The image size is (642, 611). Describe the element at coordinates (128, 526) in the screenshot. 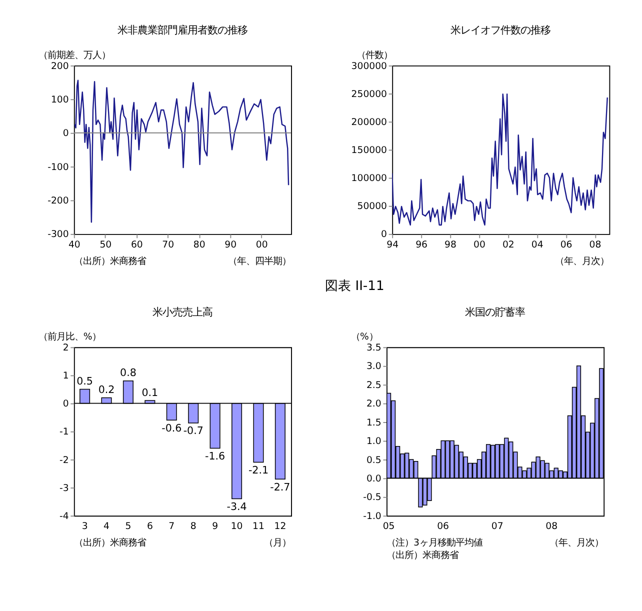

I see `x-tick-label: 5` at that location.